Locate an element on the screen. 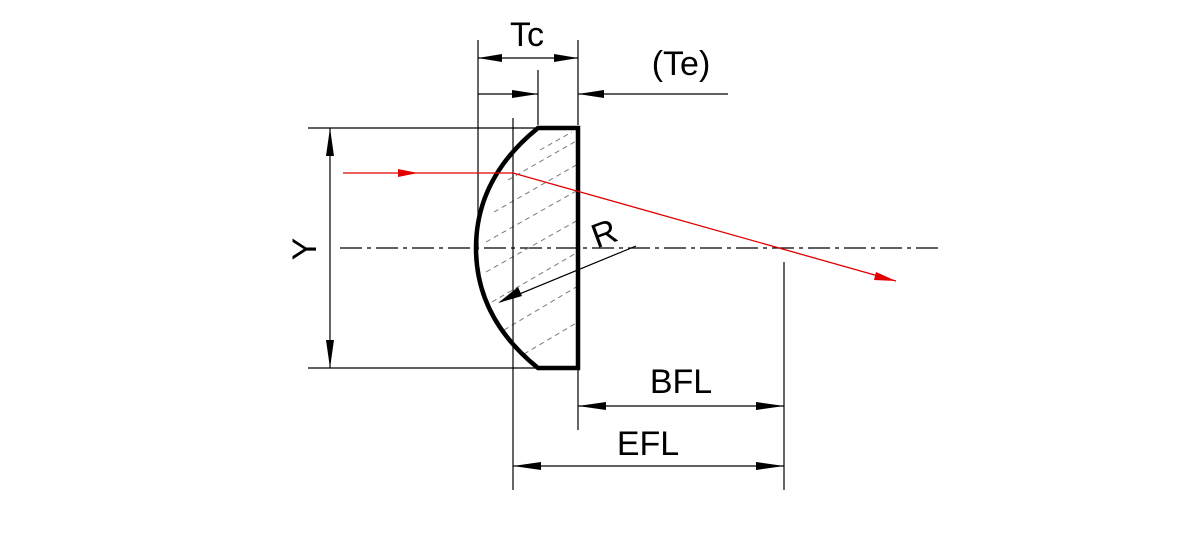  te-label: (Te) is located at coordinates (681, 64).